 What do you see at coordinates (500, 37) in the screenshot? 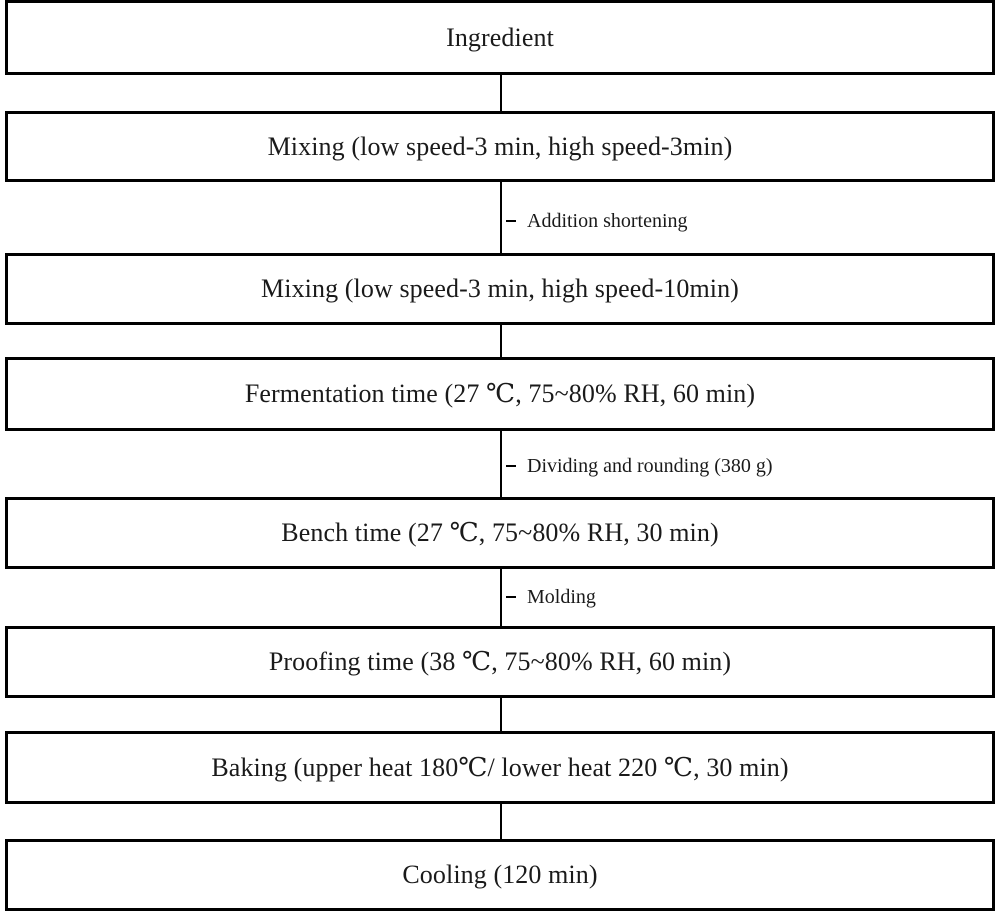
I see `step-ingredient: Ingredient` at bounding box center [500, 37].